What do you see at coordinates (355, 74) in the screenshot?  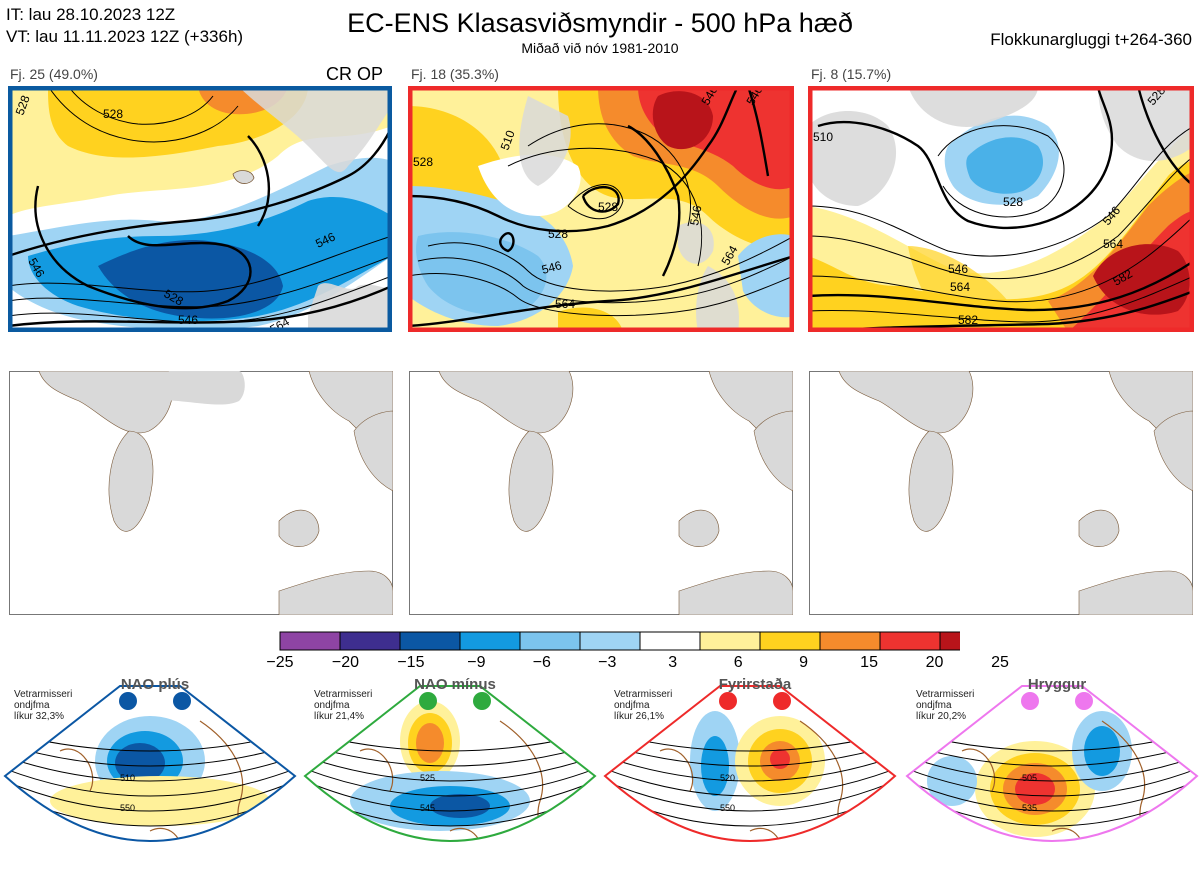 I see `panel-1-tag: CR OP` at bounding box center [355, 74].